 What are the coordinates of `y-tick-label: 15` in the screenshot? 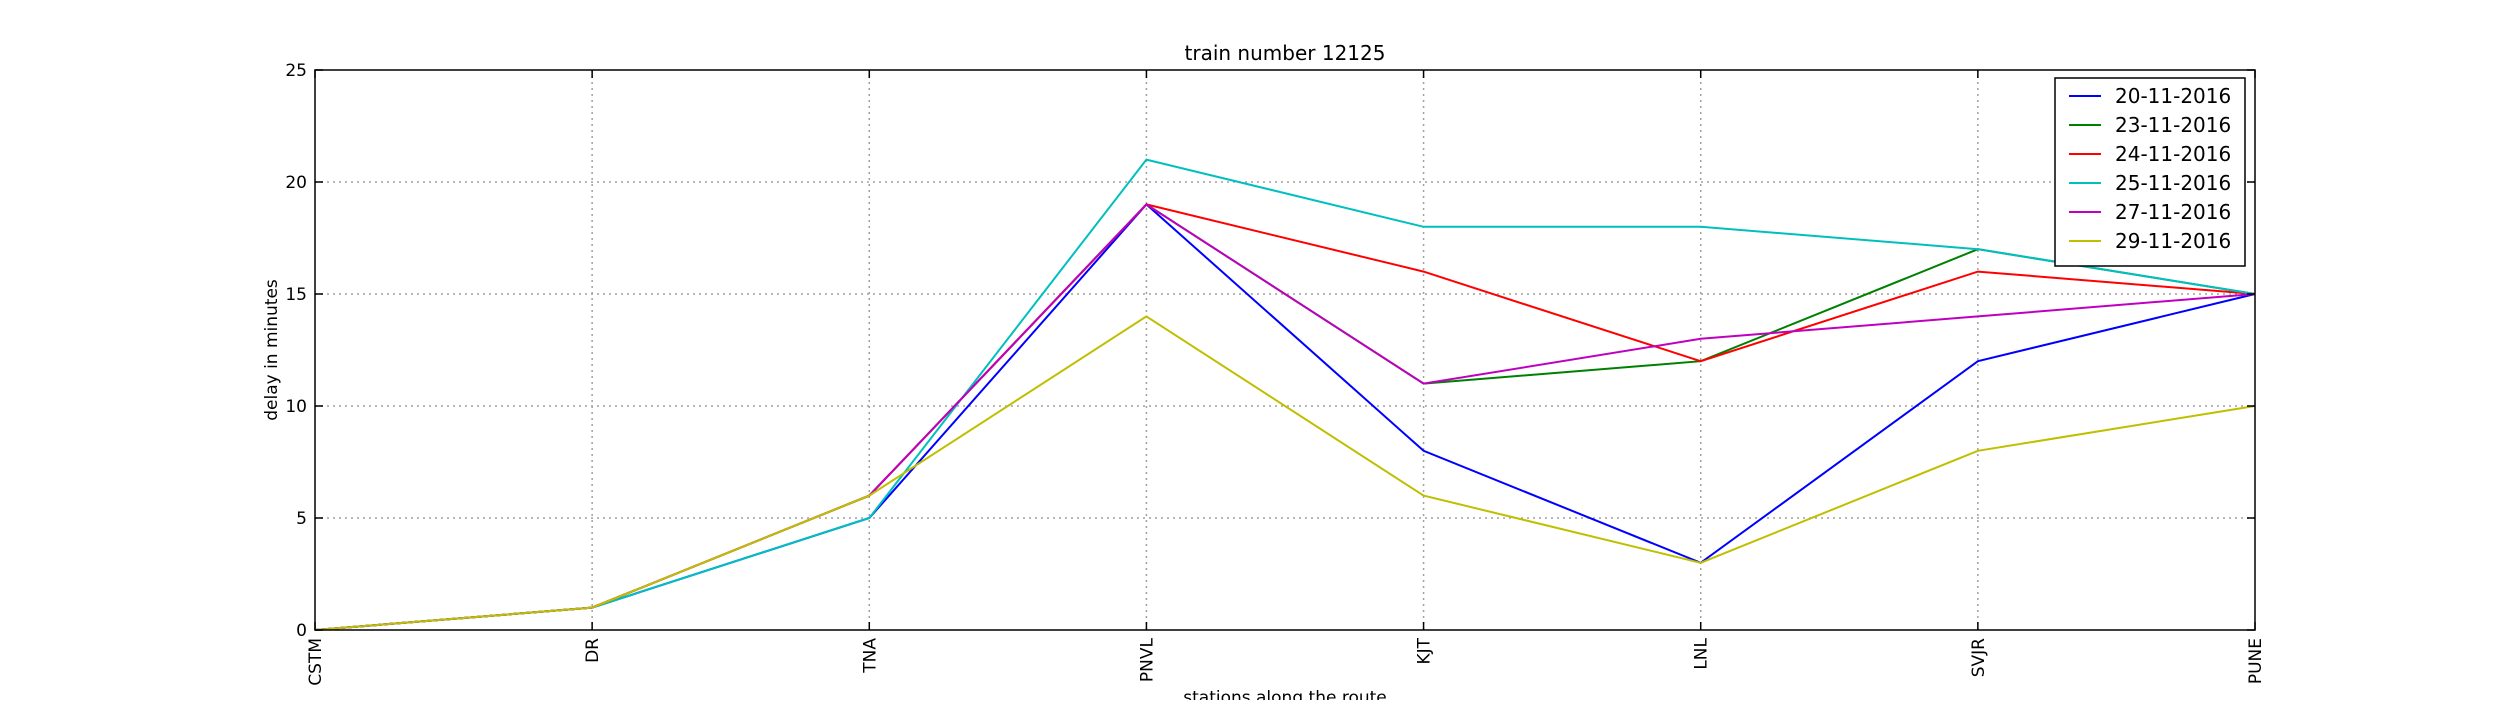 It's located at (296, 295).